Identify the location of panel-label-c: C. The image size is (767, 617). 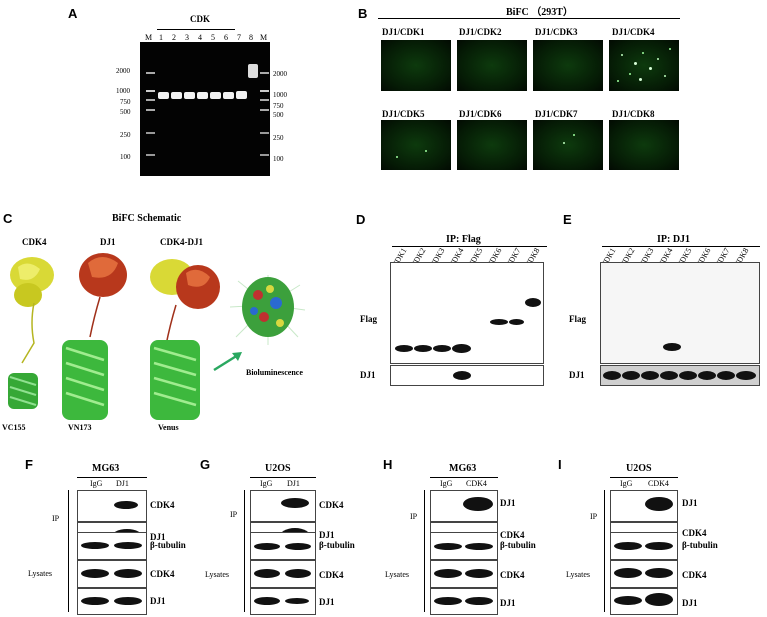
(8, 218).